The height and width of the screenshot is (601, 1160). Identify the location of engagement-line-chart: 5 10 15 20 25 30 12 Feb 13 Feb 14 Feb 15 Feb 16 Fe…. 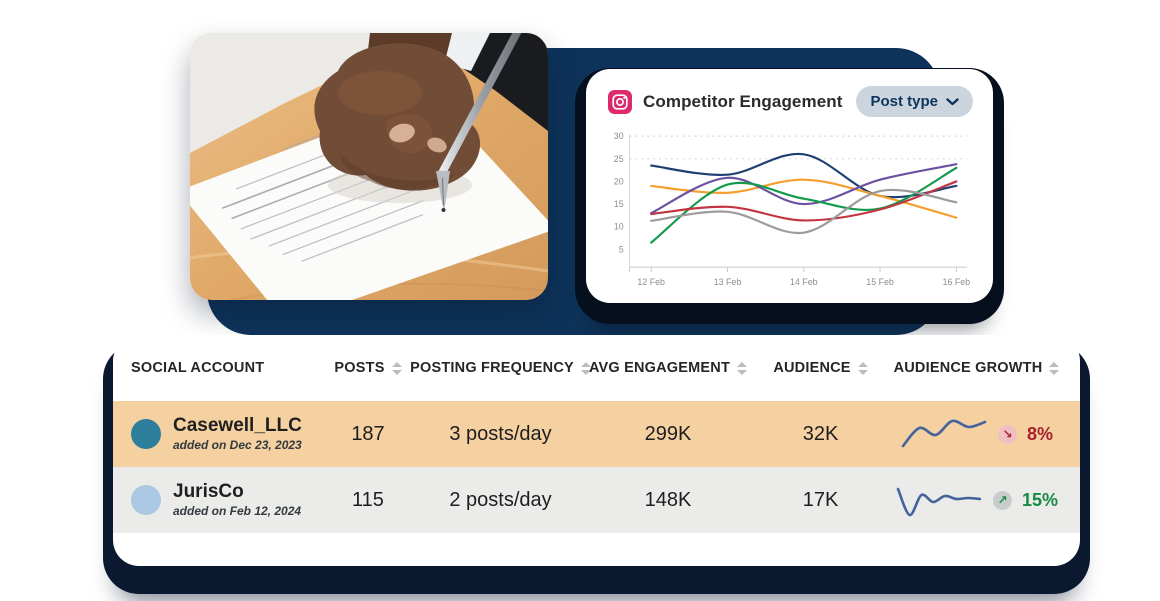
(792, 209).